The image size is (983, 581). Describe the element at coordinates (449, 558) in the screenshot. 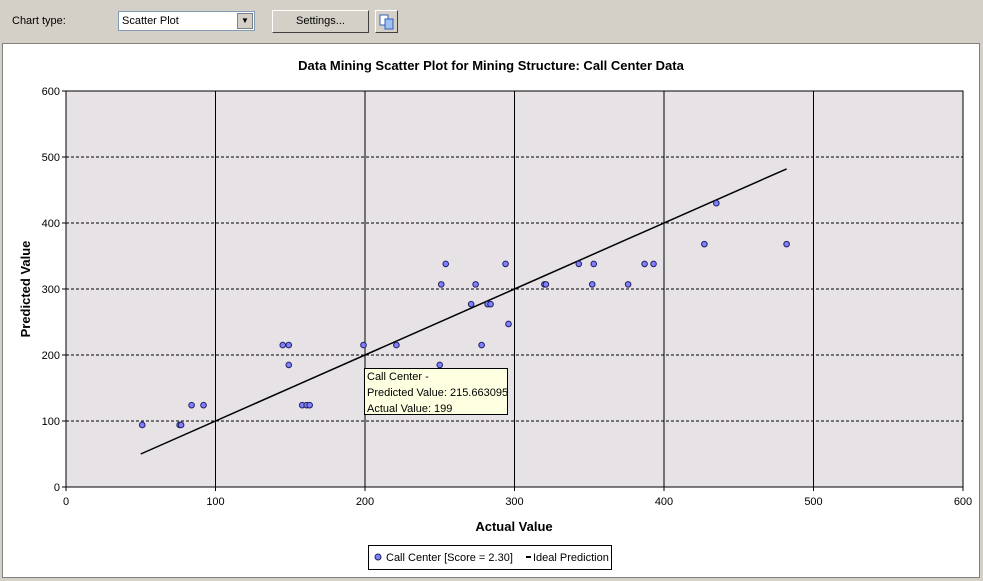

I see `legend-series-label: Call Center [Score = 2.30]` at that location.